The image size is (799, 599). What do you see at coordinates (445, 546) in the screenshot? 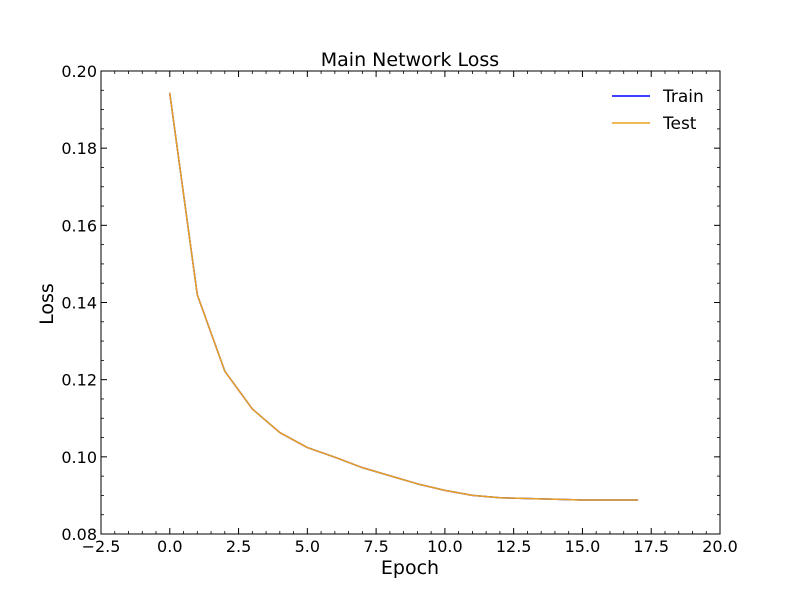
I see `x-tick-label: 10.0` at bounding box center [445, 546].